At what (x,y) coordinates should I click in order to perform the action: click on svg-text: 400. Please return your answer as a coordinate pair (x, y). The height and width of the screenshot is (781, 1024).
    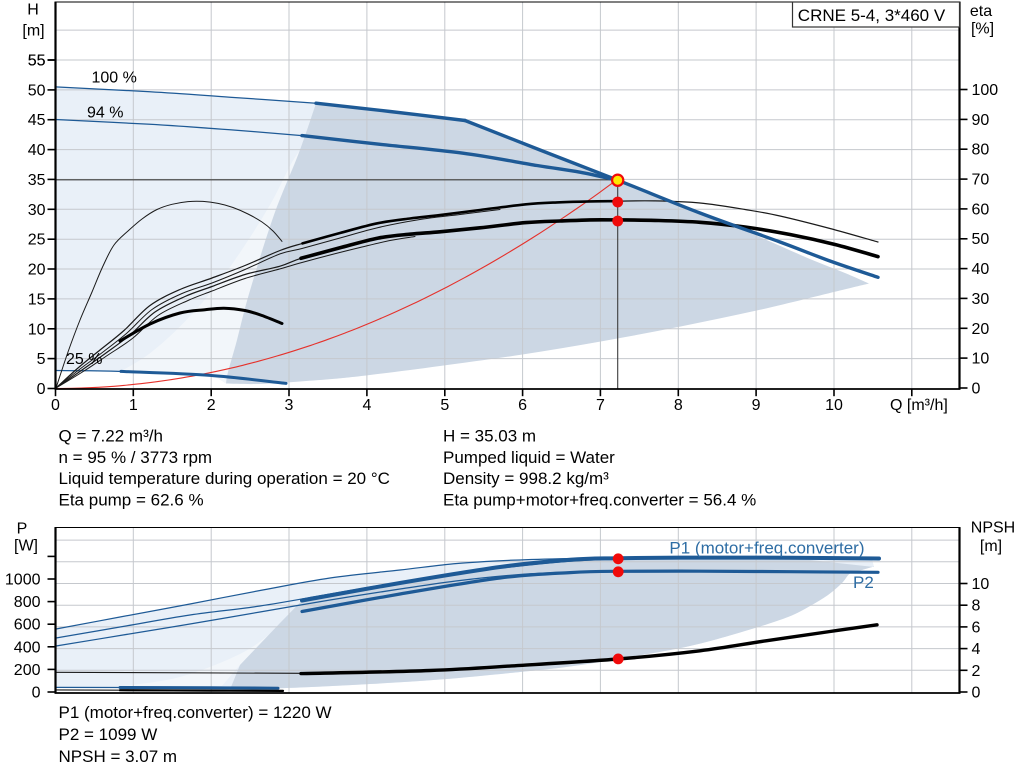
    Looking at the image, I should click on (27, 647).